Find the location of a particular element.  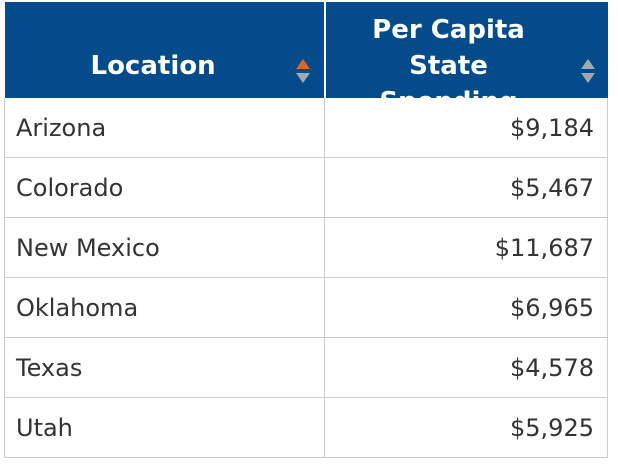

sort-unsorted-icon is located at coordinates (588, 71).